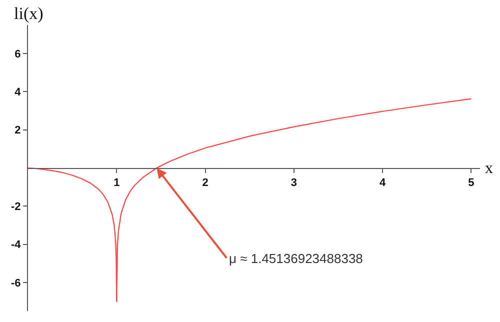 This screenshot has width=500, height=322. What do you see at coordinates (117, 183) in the screenshot?
I see `x-tick-label: 1` at bounding box center [117, 183].